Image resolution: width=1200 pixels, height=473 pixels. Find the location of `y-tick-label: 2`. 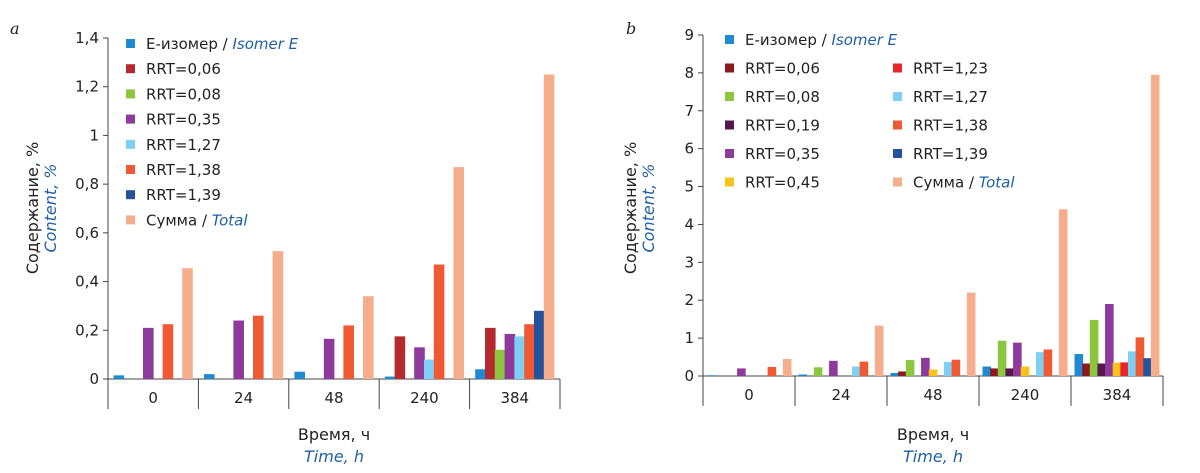

y-tick-label: 2 is located at coordinates (689, 300).